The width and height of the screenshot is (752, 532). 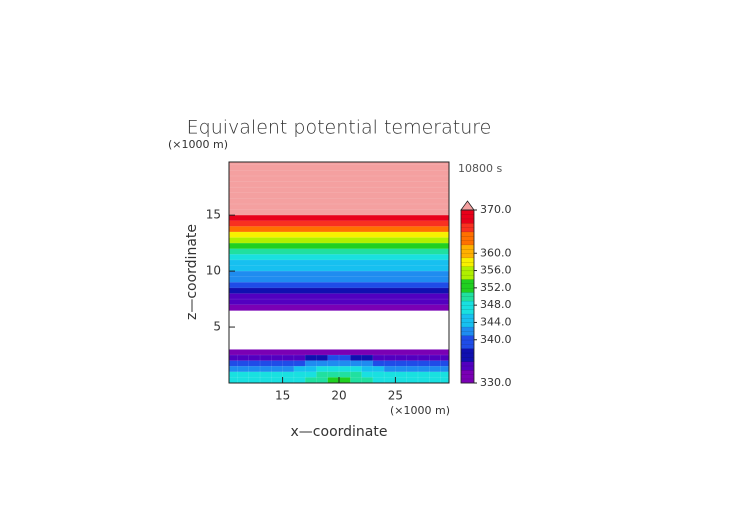 I want to click on x-tick-label: 20, so click(x=338, y=396).